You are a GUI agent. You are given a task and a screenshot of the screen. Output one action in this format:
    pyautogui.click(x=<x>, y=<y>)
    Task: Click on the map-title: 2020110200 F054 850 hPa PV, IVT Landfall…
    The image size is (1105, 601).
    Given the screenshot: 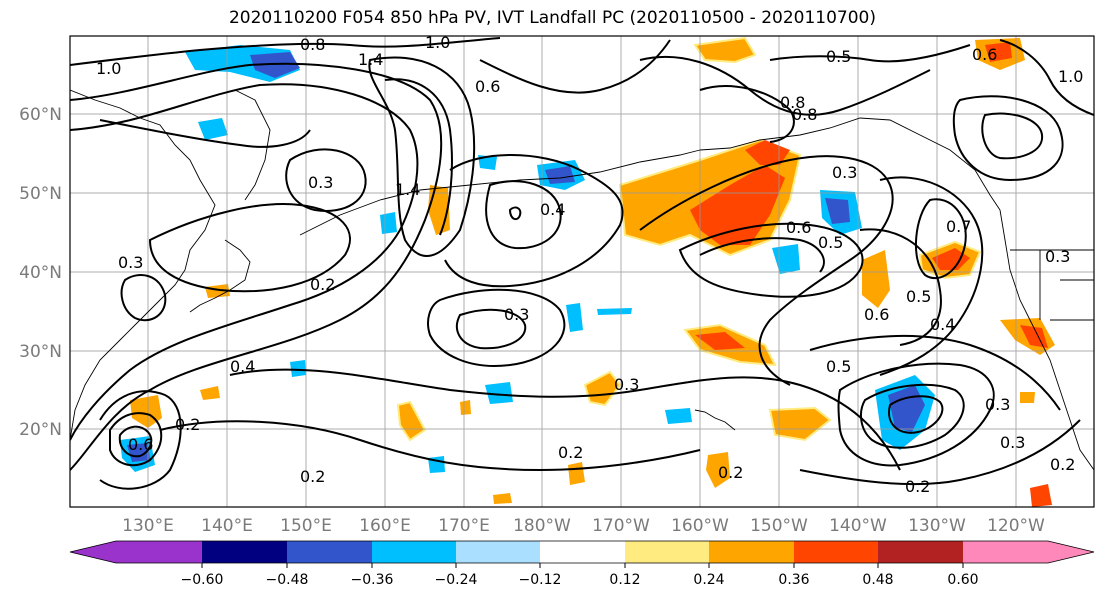 What is the action you would take?
    pyautogui.click(x=552, y=18)
    